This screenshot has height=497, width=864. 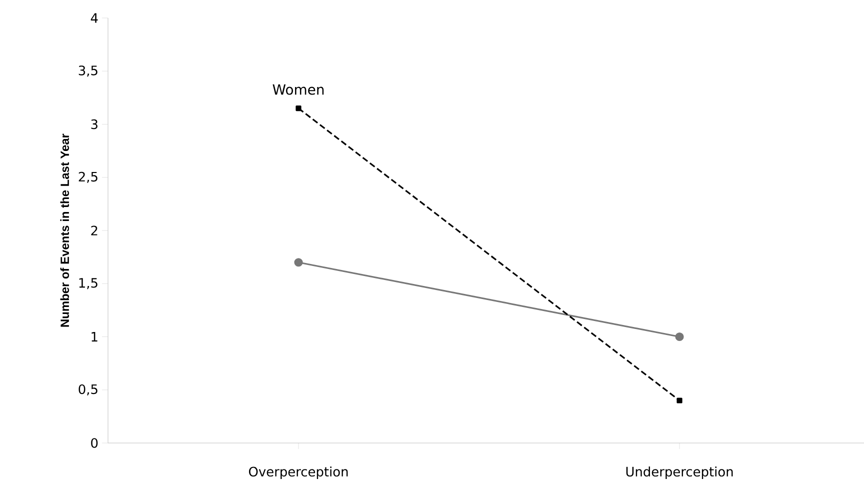 What do you see at coordinates (298, 89) in the screenshot?
I see `series-label: Women` at bounding box center [298, 89].